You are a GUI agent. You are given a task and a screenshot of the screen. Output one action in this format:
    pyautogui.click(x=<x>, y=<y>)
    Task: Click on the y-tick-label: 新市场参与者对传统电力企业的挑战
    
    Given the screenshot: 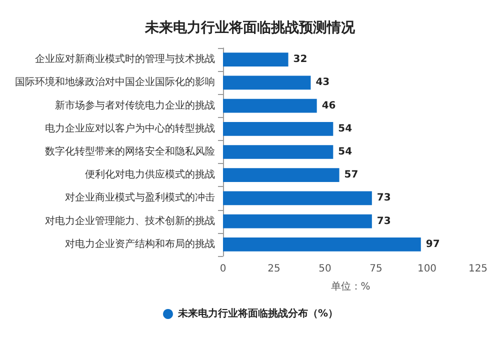 What is the action you would take?
    pyautogui.click(x=135, y=105)
    